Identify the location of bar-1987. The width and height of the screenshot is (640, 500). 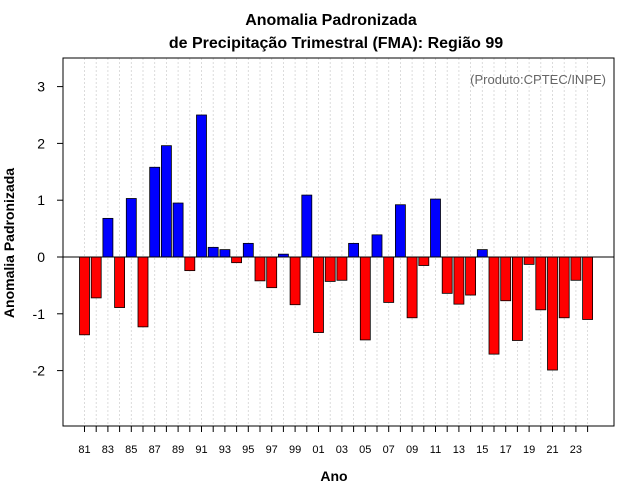
(155, 212).